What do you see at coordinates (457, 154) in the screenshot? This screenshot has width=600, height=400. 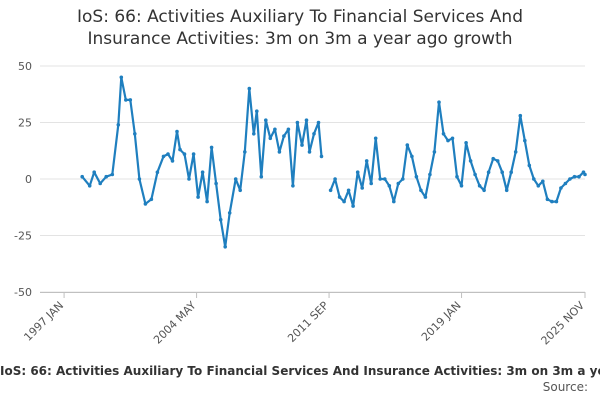 I see `series-line` at bounding box center [457, 154].